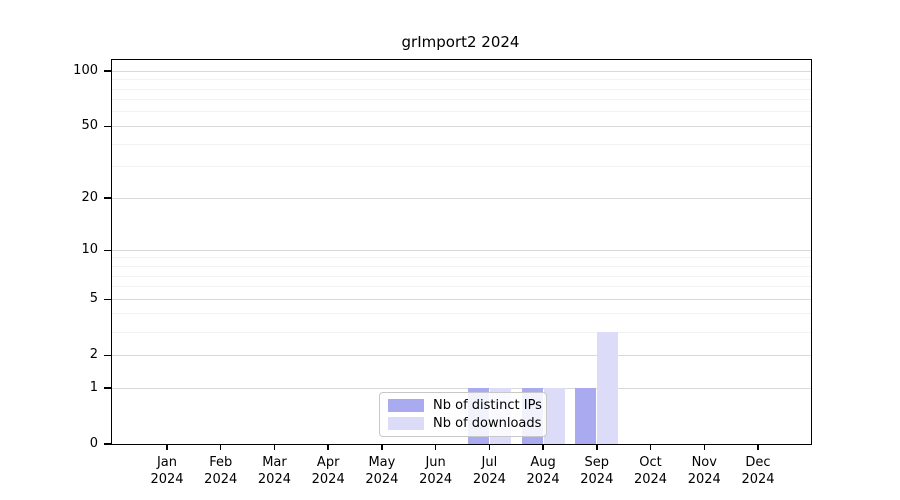 Image resolution: width=900 pixels, height=500 pixels. Describe the element at coordinates (758, 471) in the screenshot. I see `x-axis-tick-label: Dec 2024` at that location.